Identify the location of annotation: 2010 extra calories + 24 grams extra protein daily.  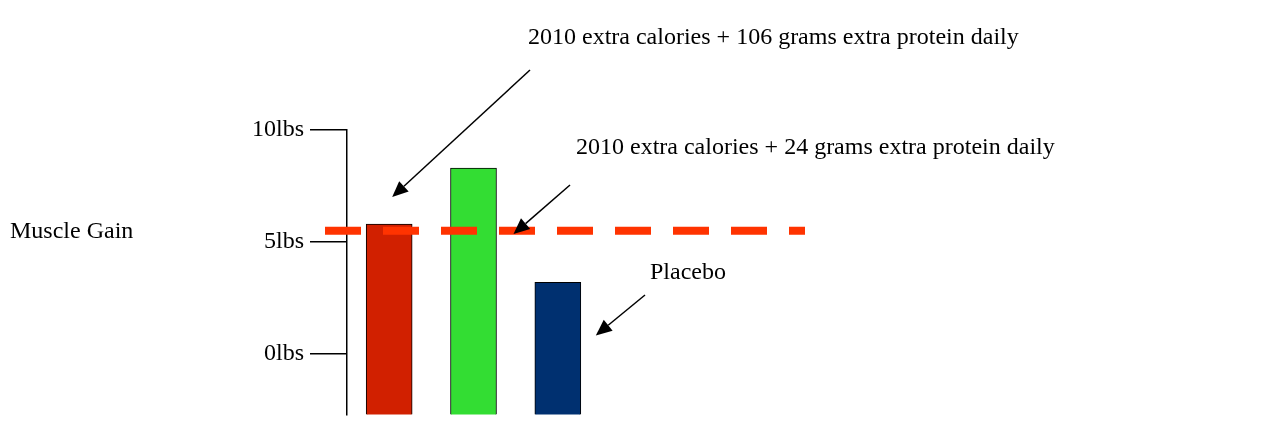
(815, 146).